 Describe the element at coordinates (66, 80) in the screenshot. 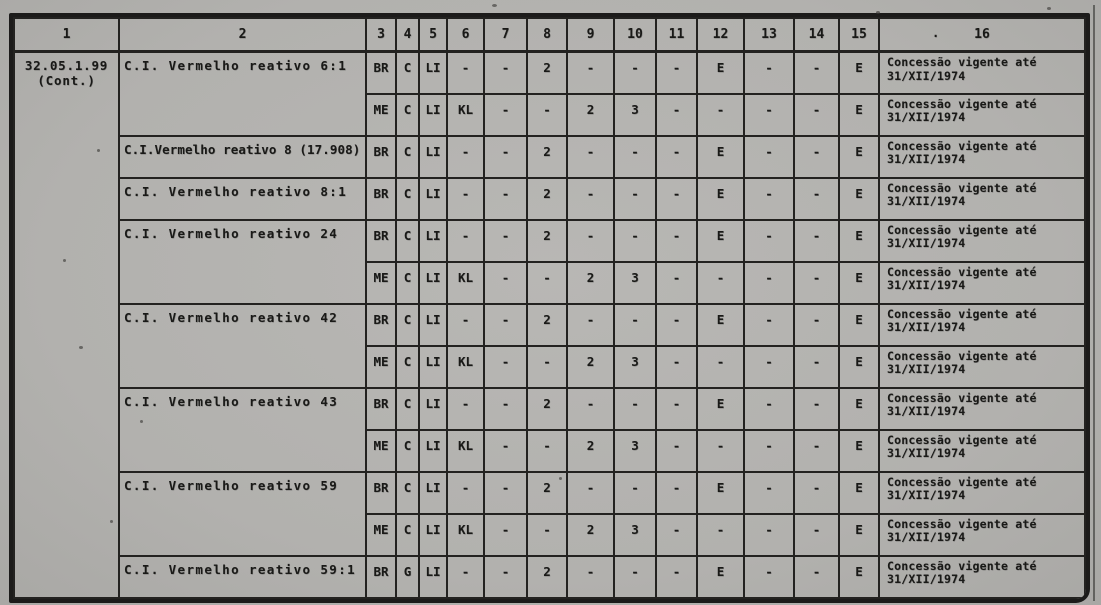

I see `tariff-code-cont: (Cont.)` at that location.